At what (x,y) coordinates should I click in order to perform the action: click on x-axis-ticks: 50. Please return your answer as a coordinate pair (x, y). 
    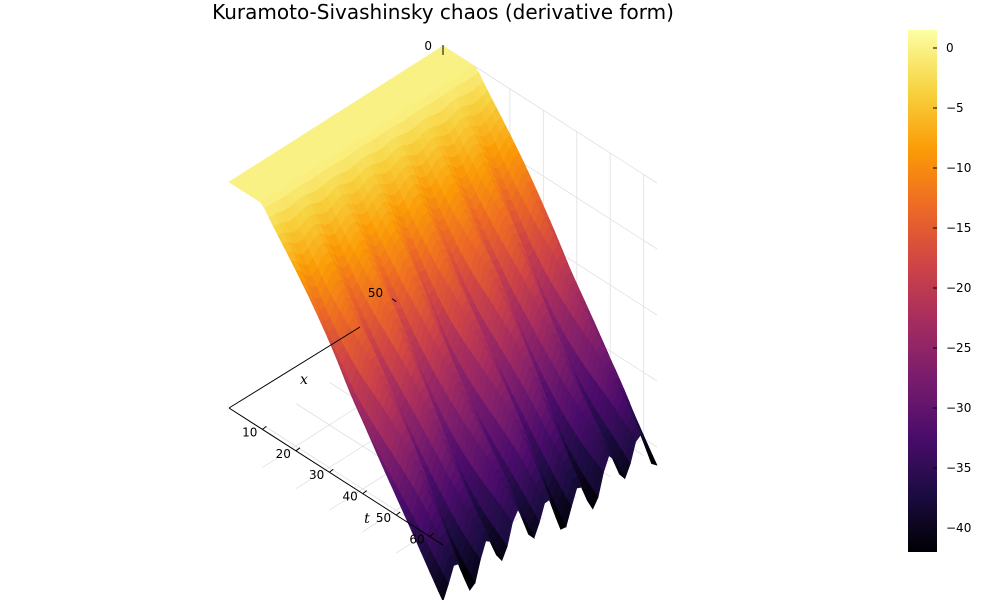
    Looking at the image, I should click on (382, 294).